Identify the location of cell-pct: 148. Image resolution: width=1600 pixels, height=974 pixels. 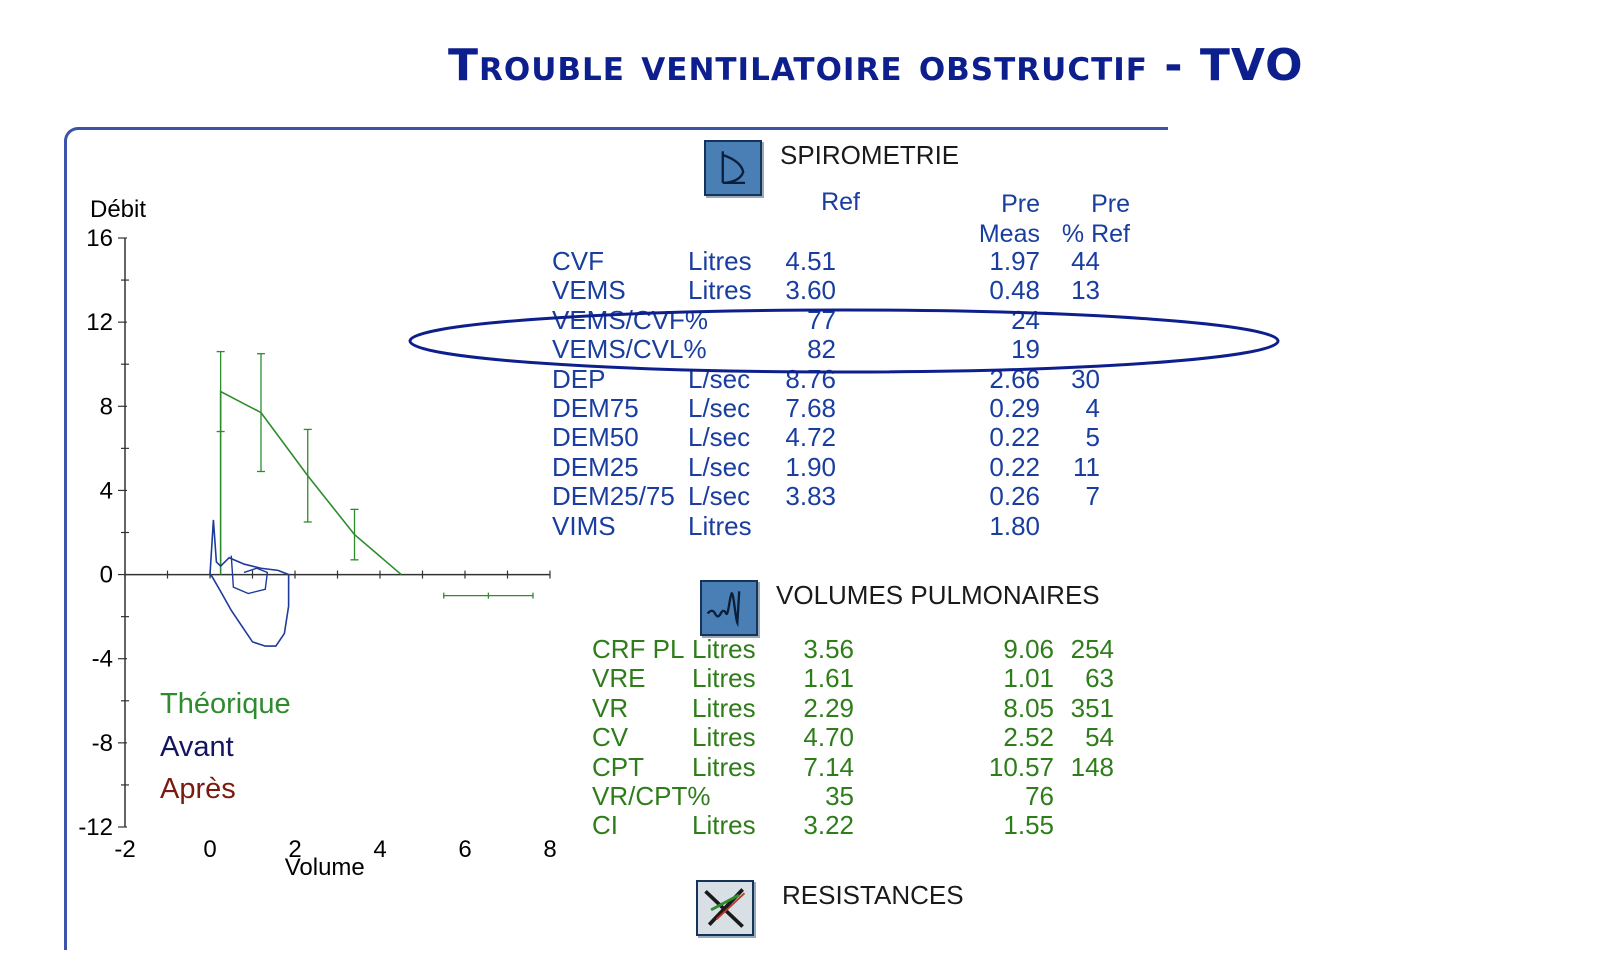
(1092, 766).